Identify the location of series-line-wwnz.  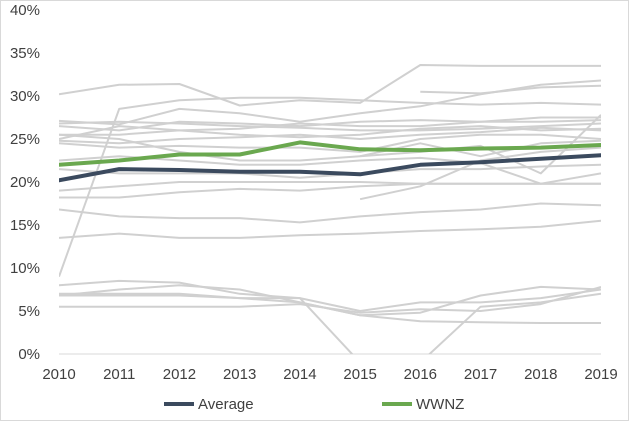
(330, 153).